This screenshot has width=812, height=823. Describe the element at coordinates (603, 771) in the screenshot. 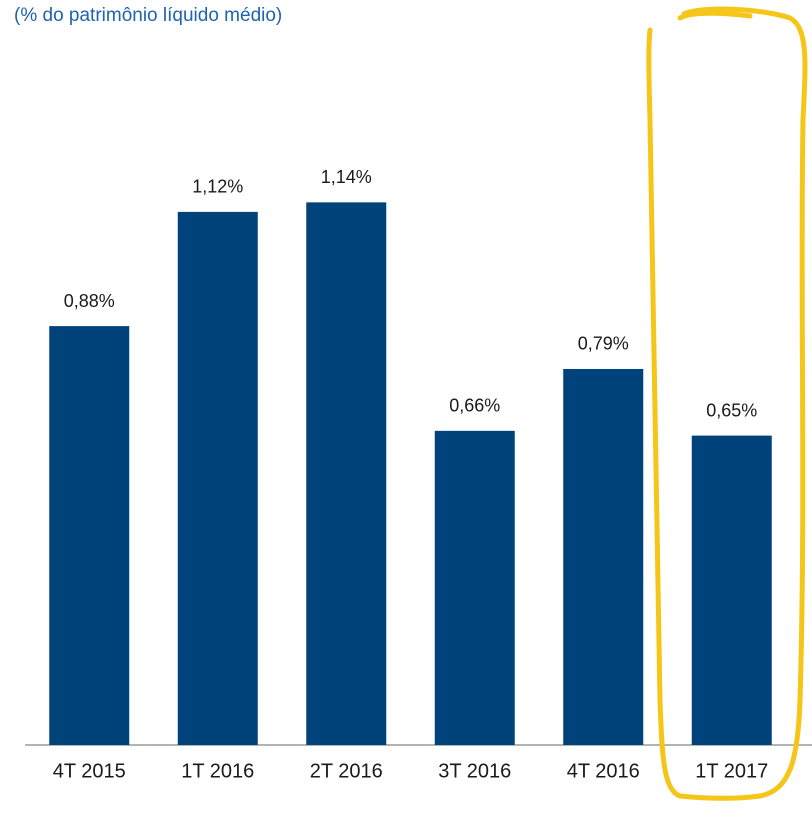

I see `x-tick-label: 4T 2016` at that location.